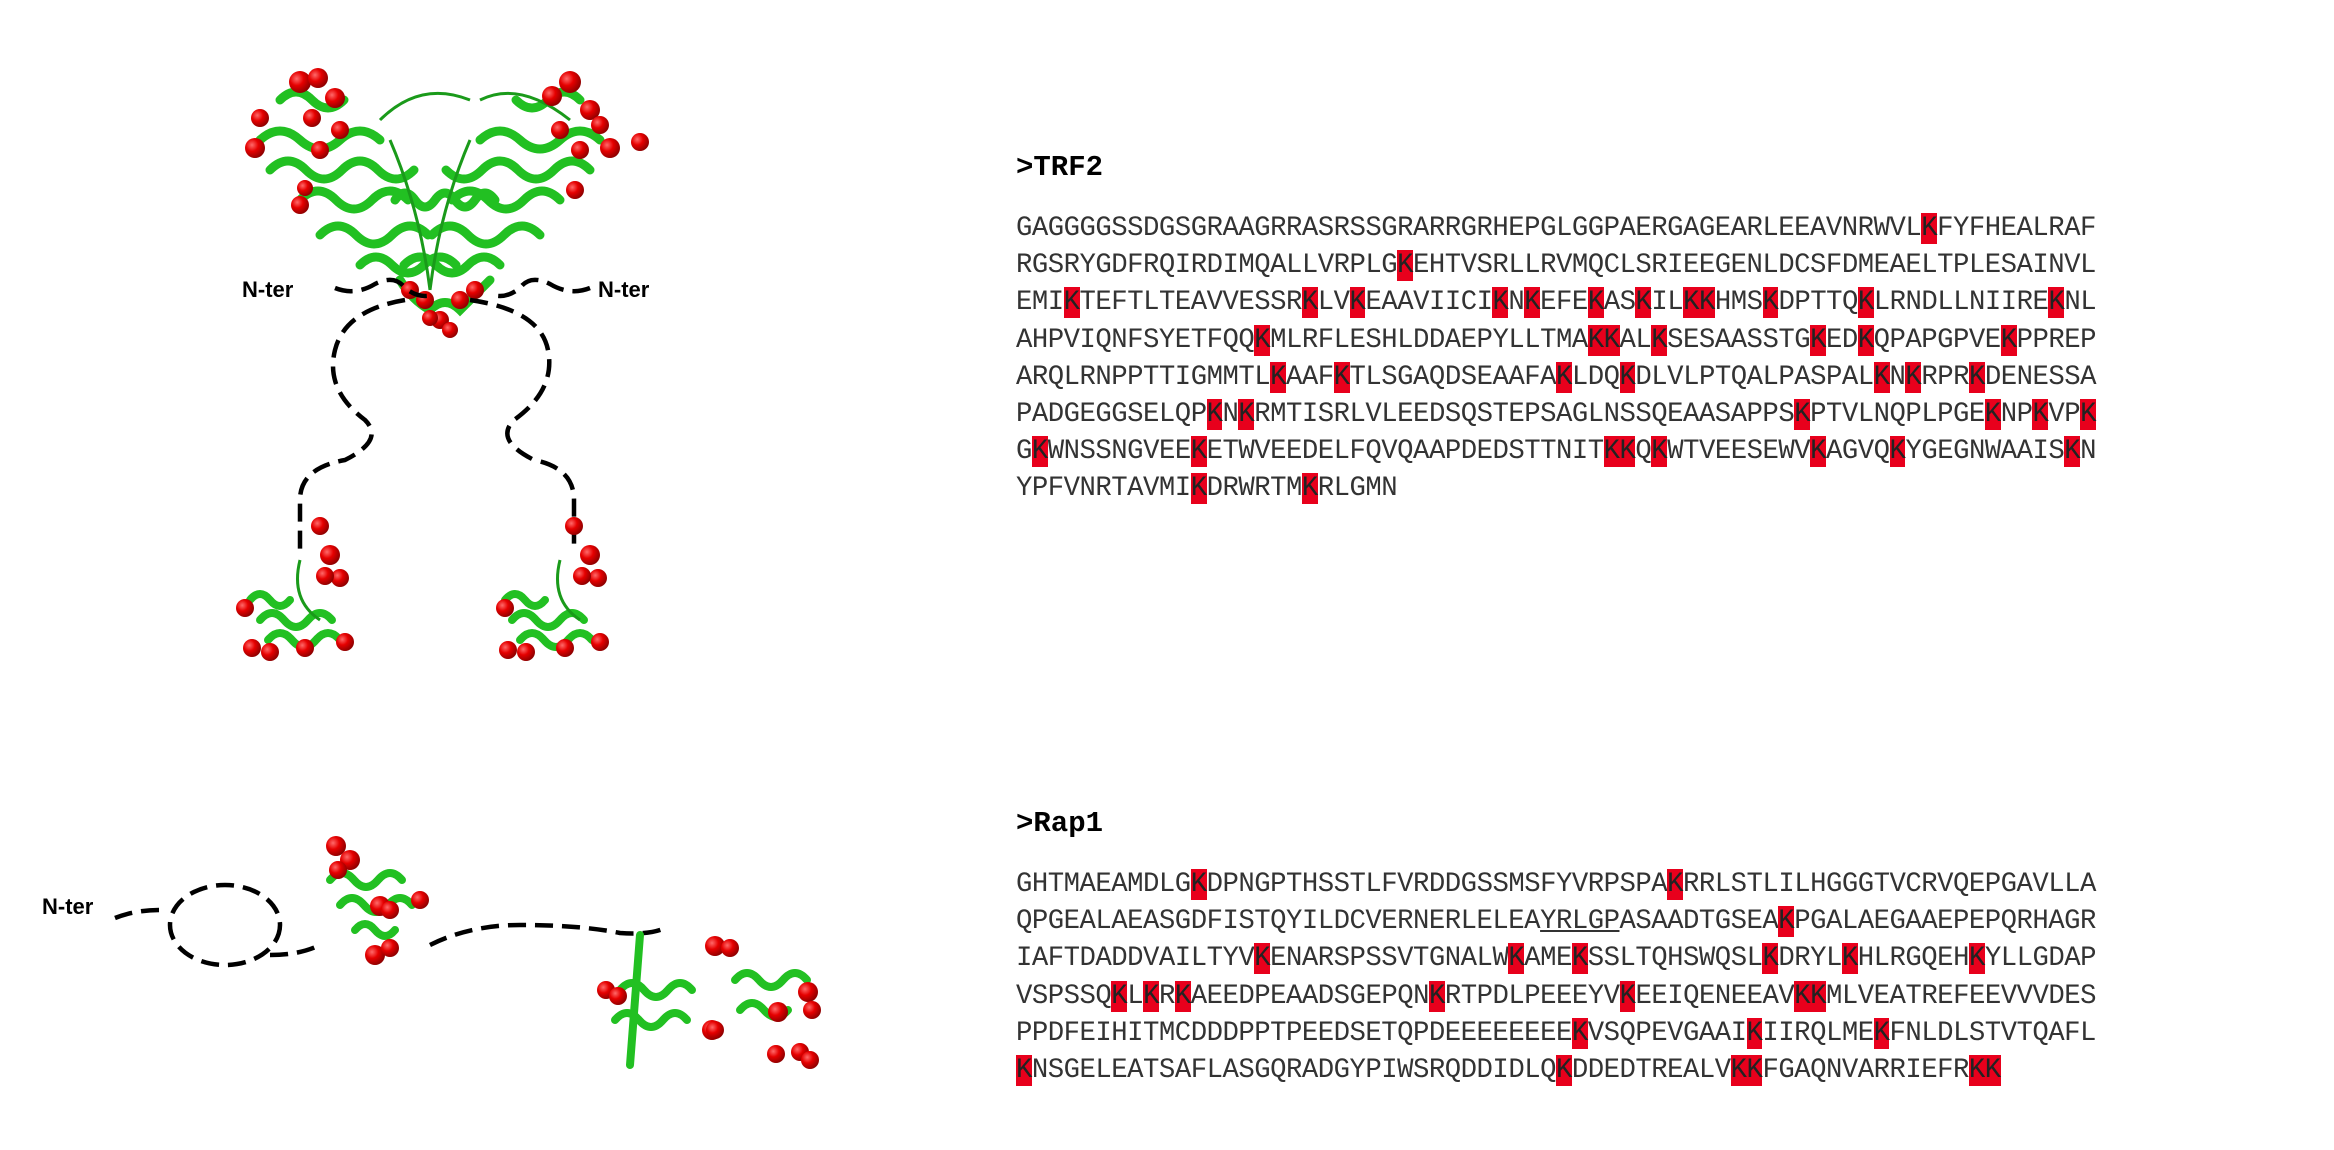  Describe the element at coordinates (1556, 488) in the screenshot. I see `sequence-line: YPFVNRTAVMIKDRWRTMKRLGMN` at that location.